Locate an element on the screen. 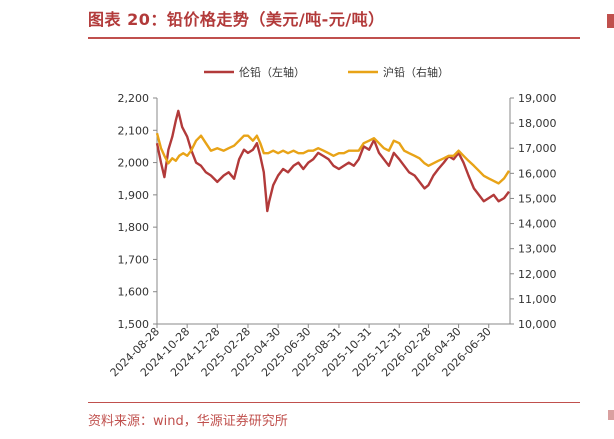 This screenshot has height=439, width=614. y-left-tick-label: 1,800 is located at coordinates (134, 227).